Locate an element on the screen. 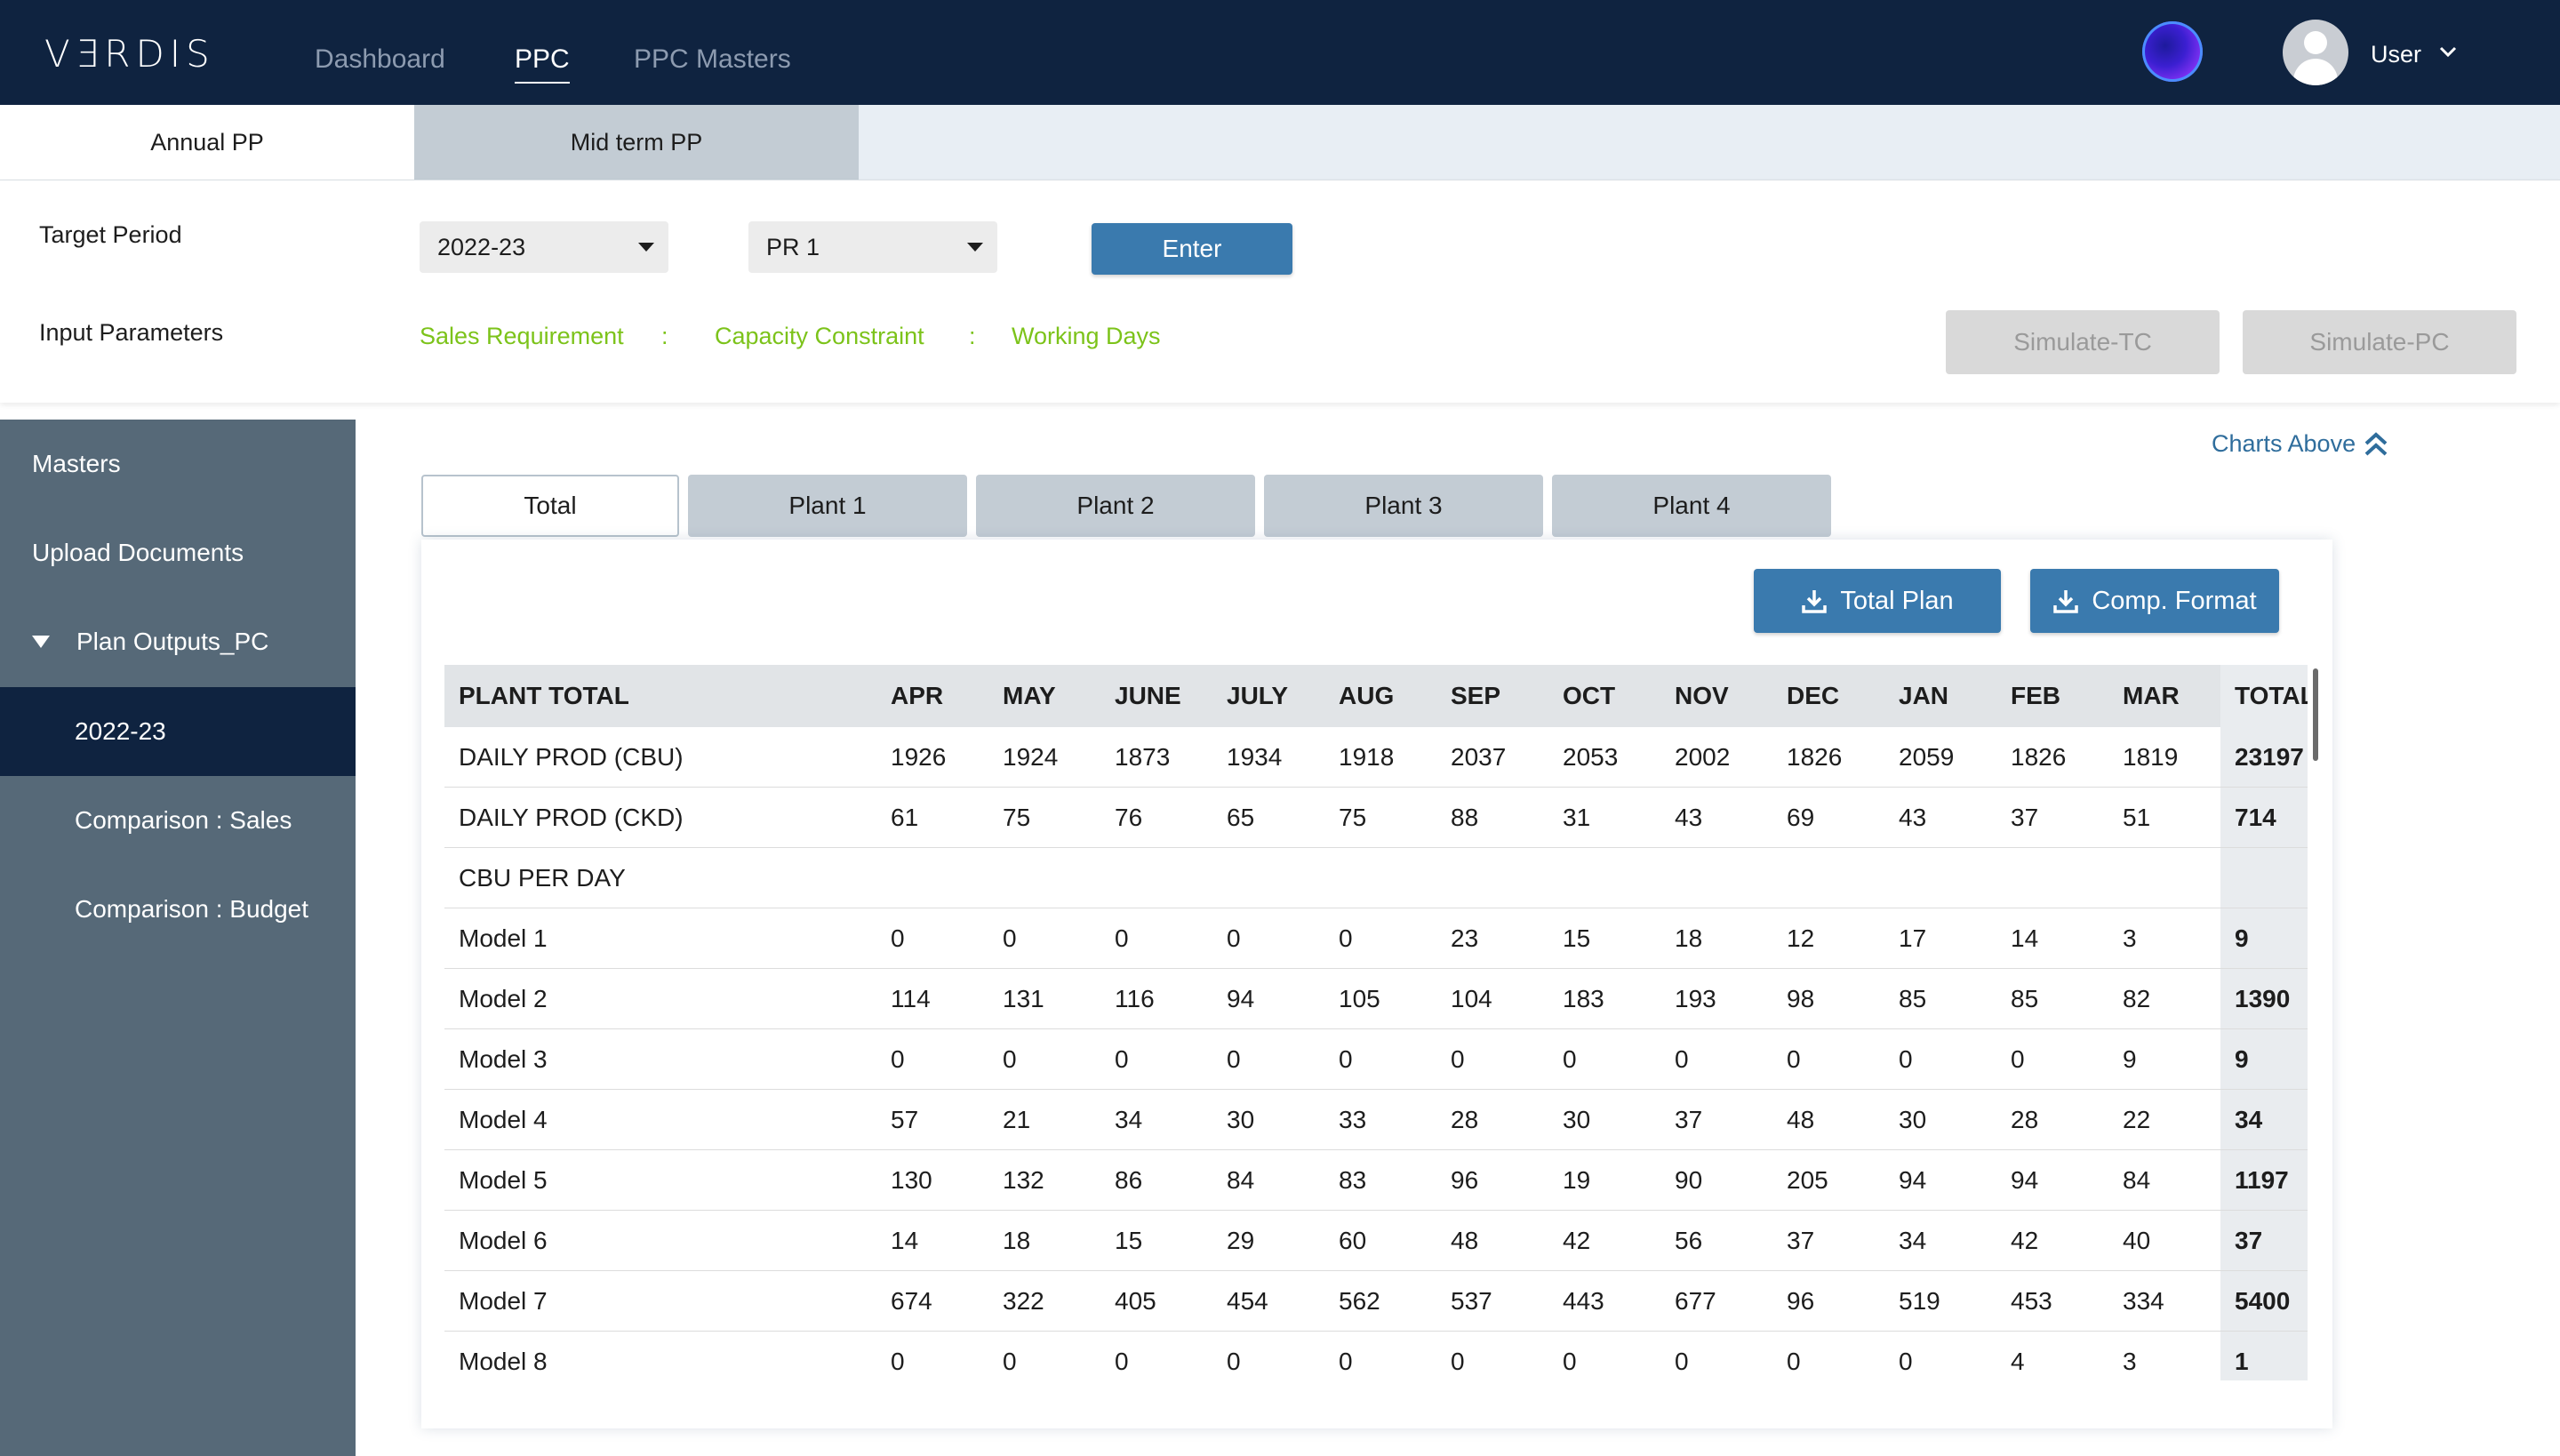  app-logo: V∃RDIS is located at coordinates (129, 54).